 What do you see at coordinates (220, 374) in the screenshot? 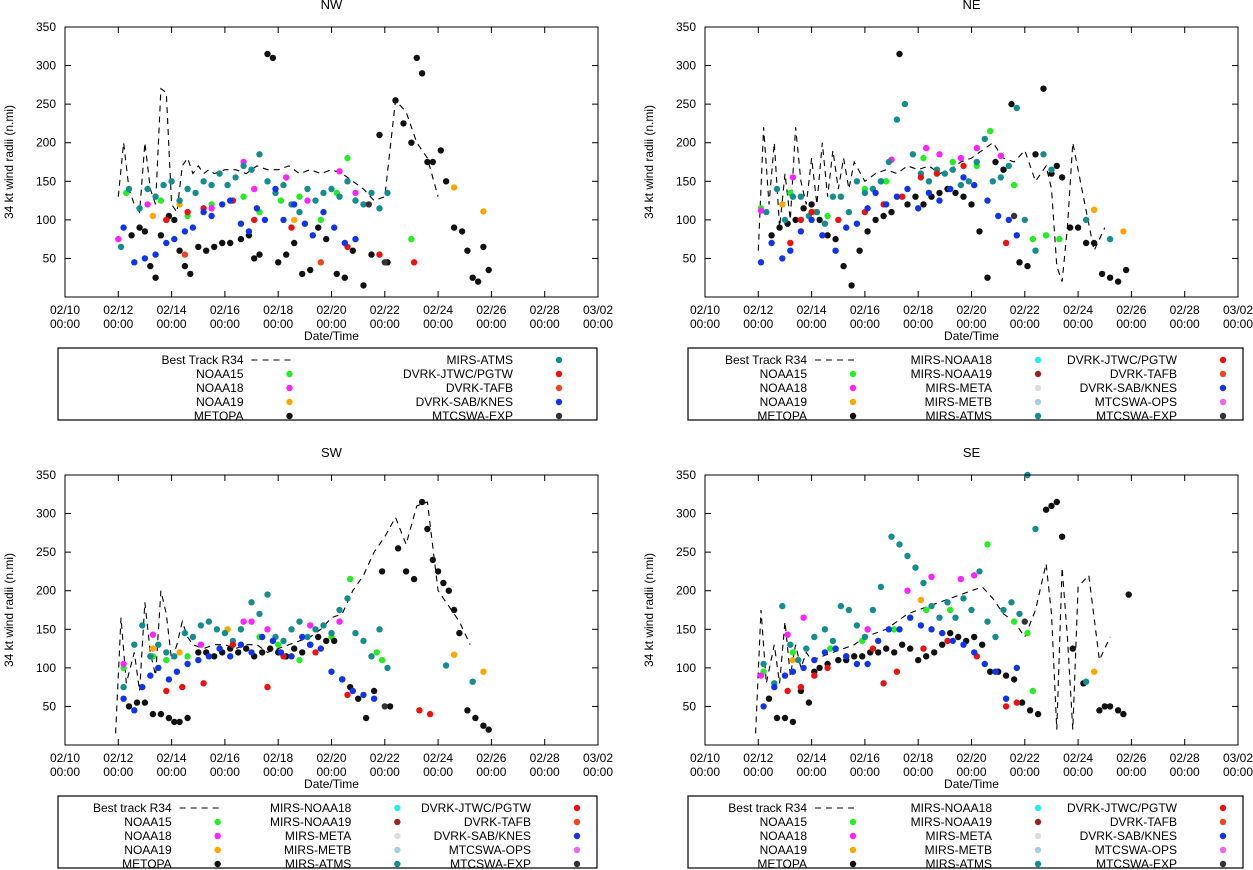
I see `legend-label: NOAA15` at bounding box center [220, 374].